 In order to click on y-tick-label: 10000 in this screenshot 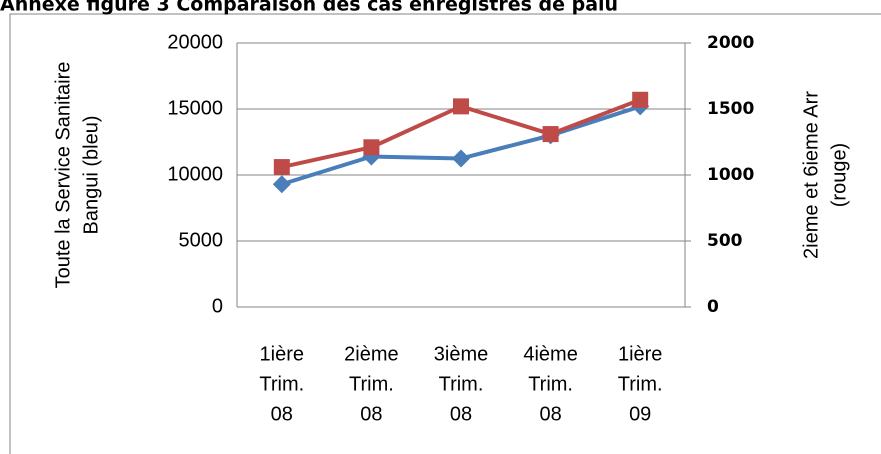, I will do `click(195, 174)`.